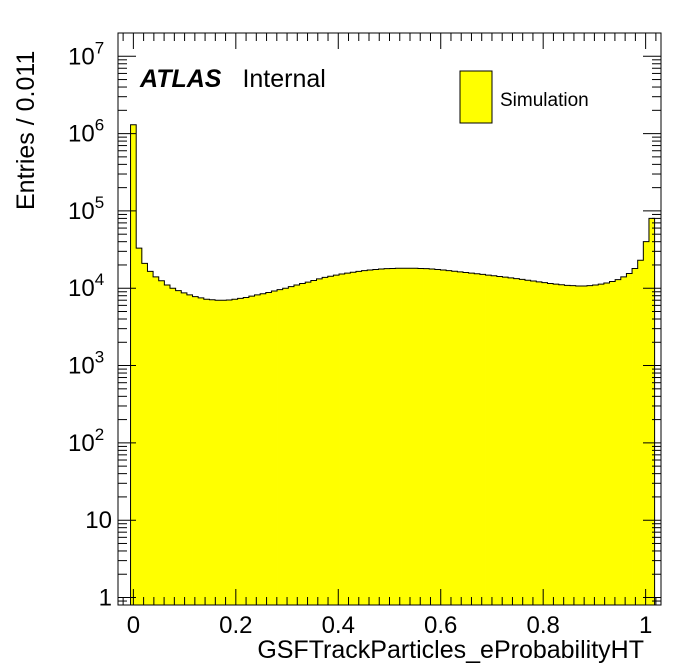 This screenshot has width=696, height=672. What do you see at coordinates (338, 625) in the screenshot?
I see `x-tick-label: 0.4` at bounding box center [338, 625].